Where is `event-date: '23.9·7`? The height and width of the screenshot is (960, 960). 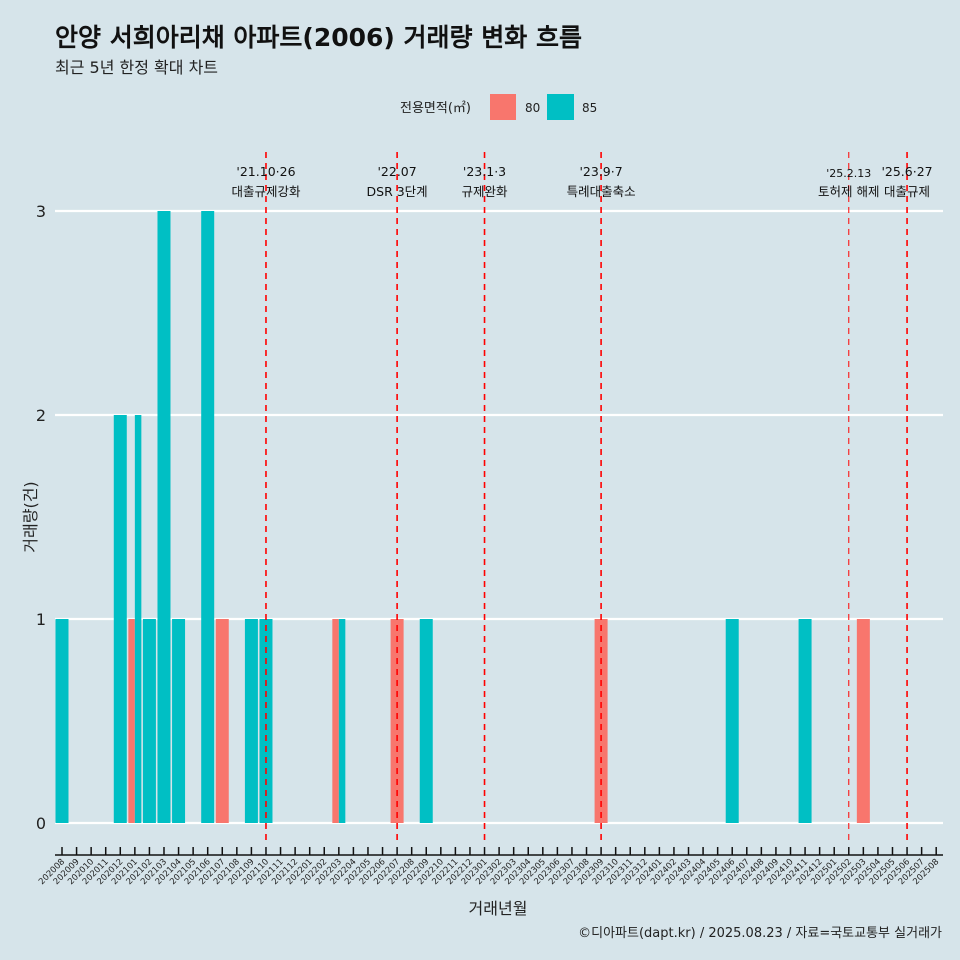
event-date: '23.9·7 is located at coordinates (600, 171).